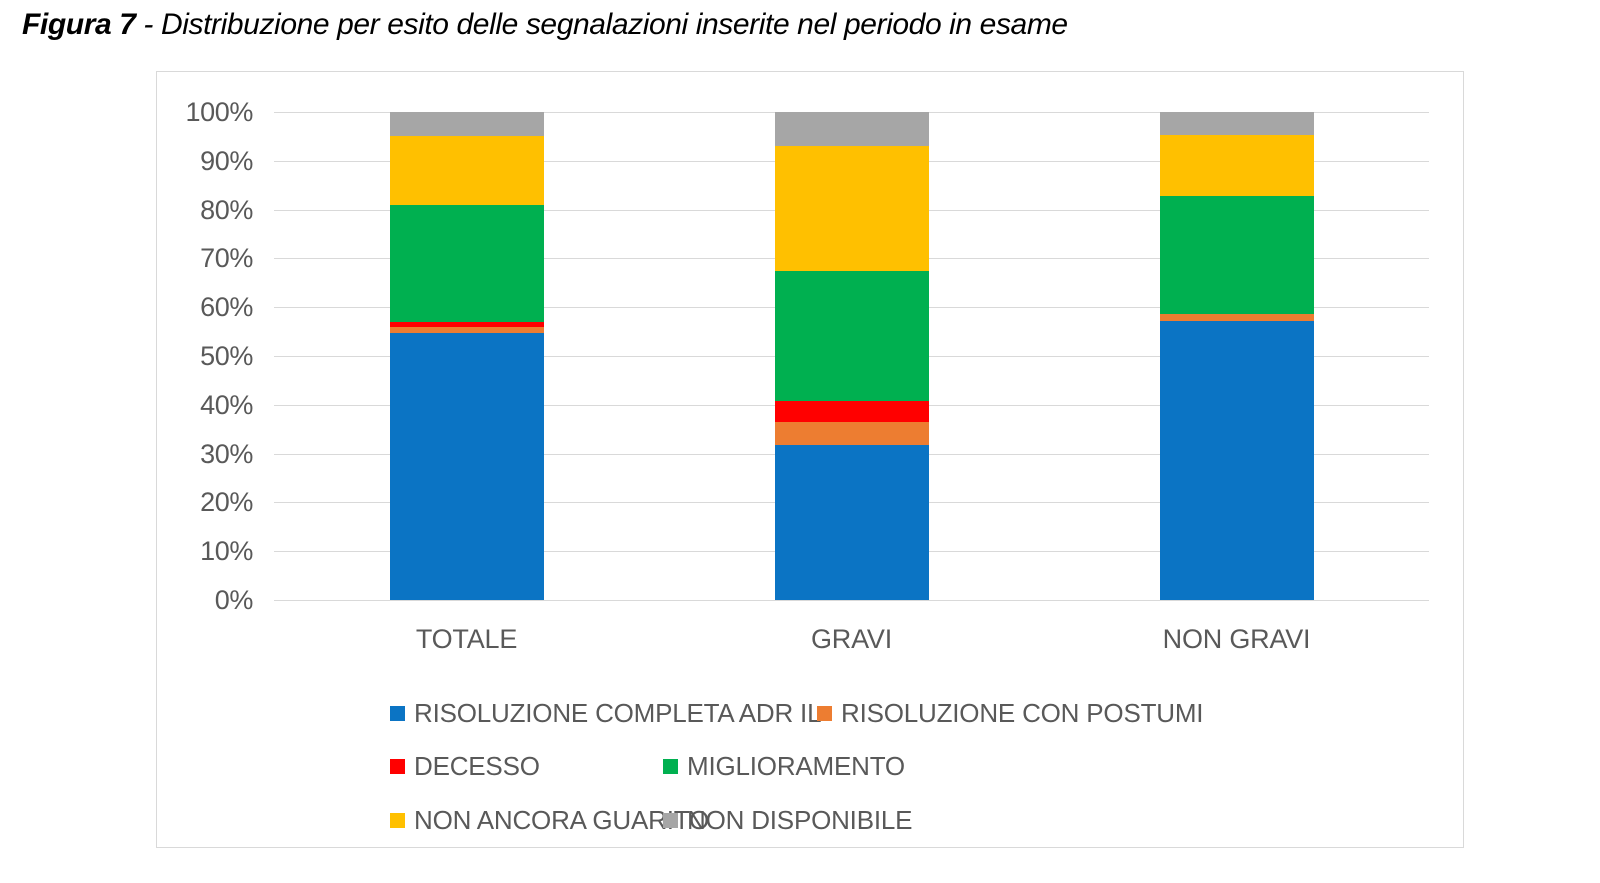  Describe the element at coordinates (226, 502) in the screenshot. I see `y-axis-tick-label: 20%` at that location.